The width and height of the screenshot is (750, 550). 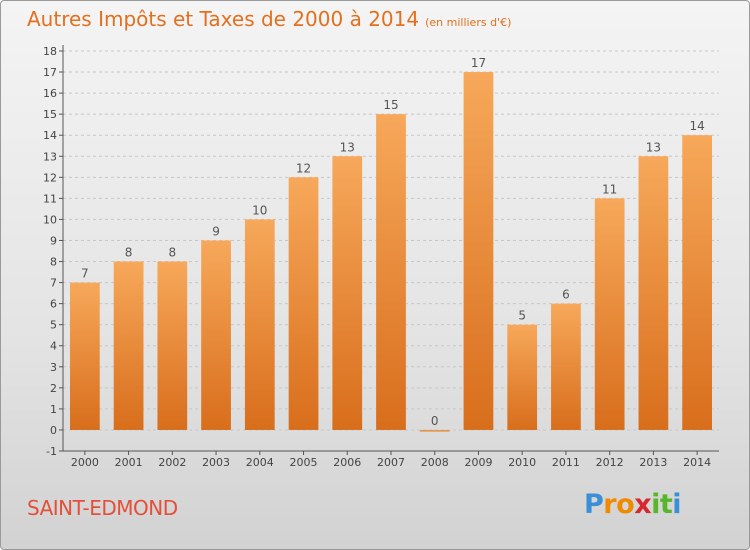 What do you see at coordinates (50, 51) in the screenshot?
I see `y-tick-label: 18` at bounding box center [50, 51].